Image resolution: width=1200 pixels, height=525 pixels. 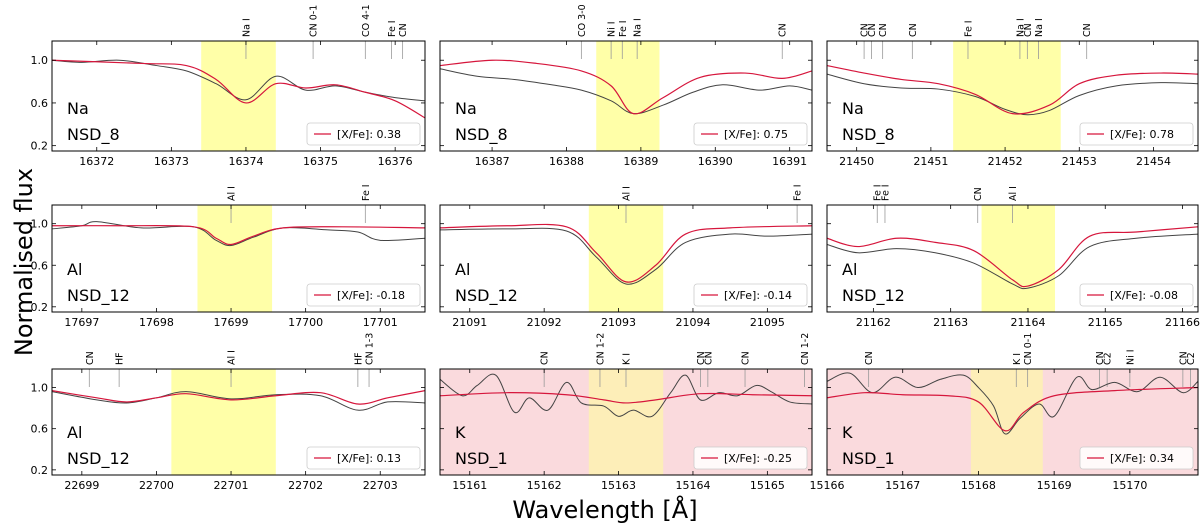 What do you see at coordinates (1105, 322) in the screenshot?
I see `x-tick-label: 21165` at bounding box center [1105, 322].